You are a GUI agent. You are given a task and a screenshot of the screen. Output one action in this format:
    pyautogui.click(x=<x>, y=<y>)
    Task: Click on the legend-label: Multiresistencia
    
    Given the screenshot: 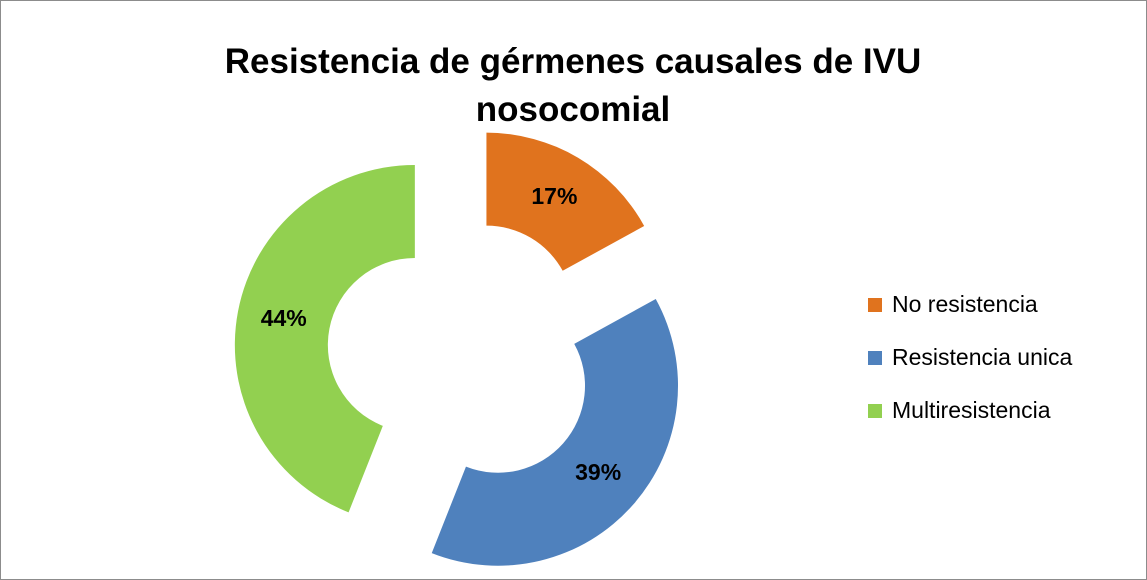 What is the action you would take?
    pyautogui.click(x=971, y=410)
    